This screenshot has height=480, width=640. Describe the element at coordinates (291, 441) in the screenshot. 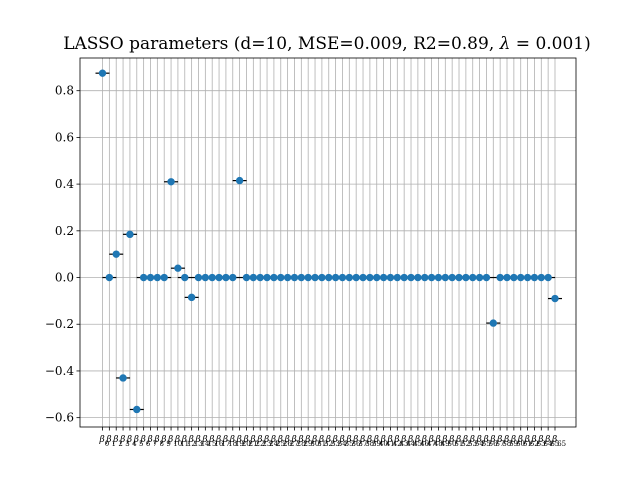

I see `x-tick-label: β27` at that location.